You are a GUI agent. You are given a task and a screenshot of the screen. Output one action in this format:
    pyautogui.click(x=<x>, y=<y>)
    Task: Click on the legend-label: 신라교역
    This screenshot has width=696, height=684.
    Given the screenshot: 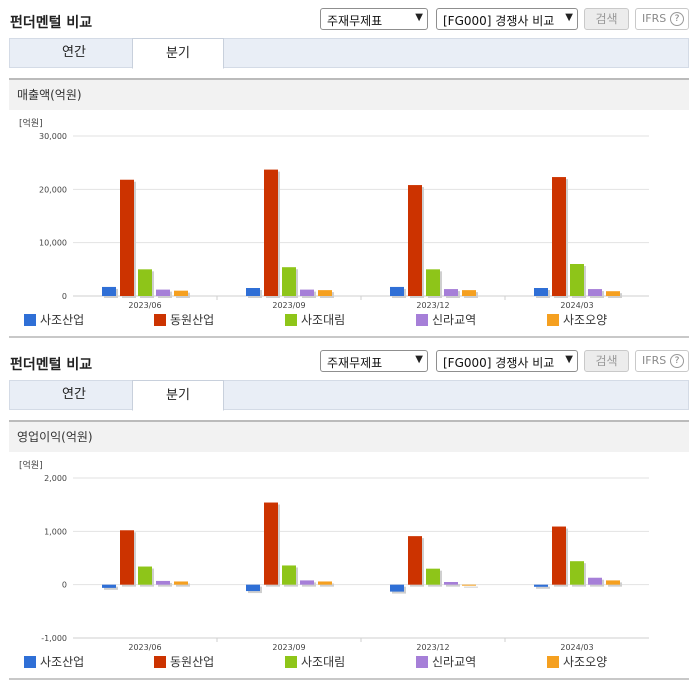 What is the action you would take?
    pyautogui.click(x=454, y=320)
    